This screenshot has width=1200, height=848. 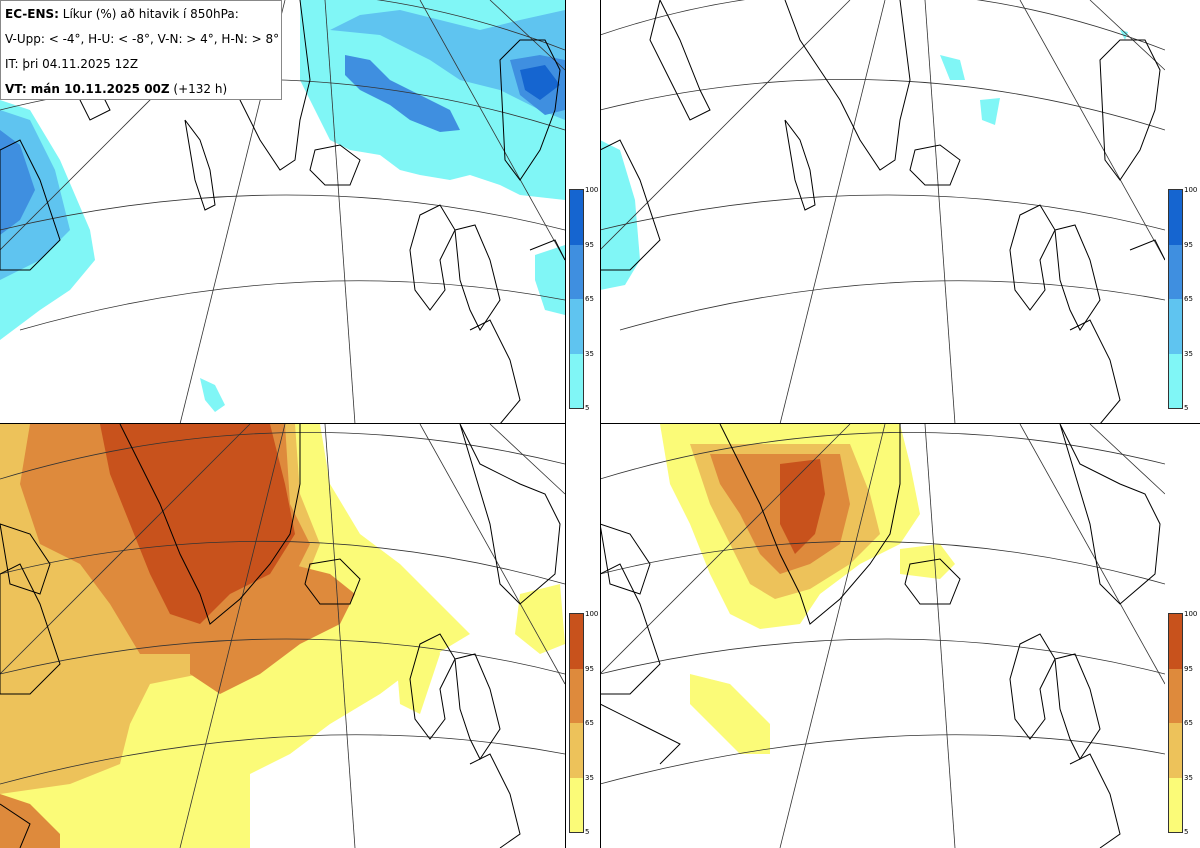 I want to click on legend-line-3: IT: þri 04.11.2025 12Z, so click(x=72, y=64).